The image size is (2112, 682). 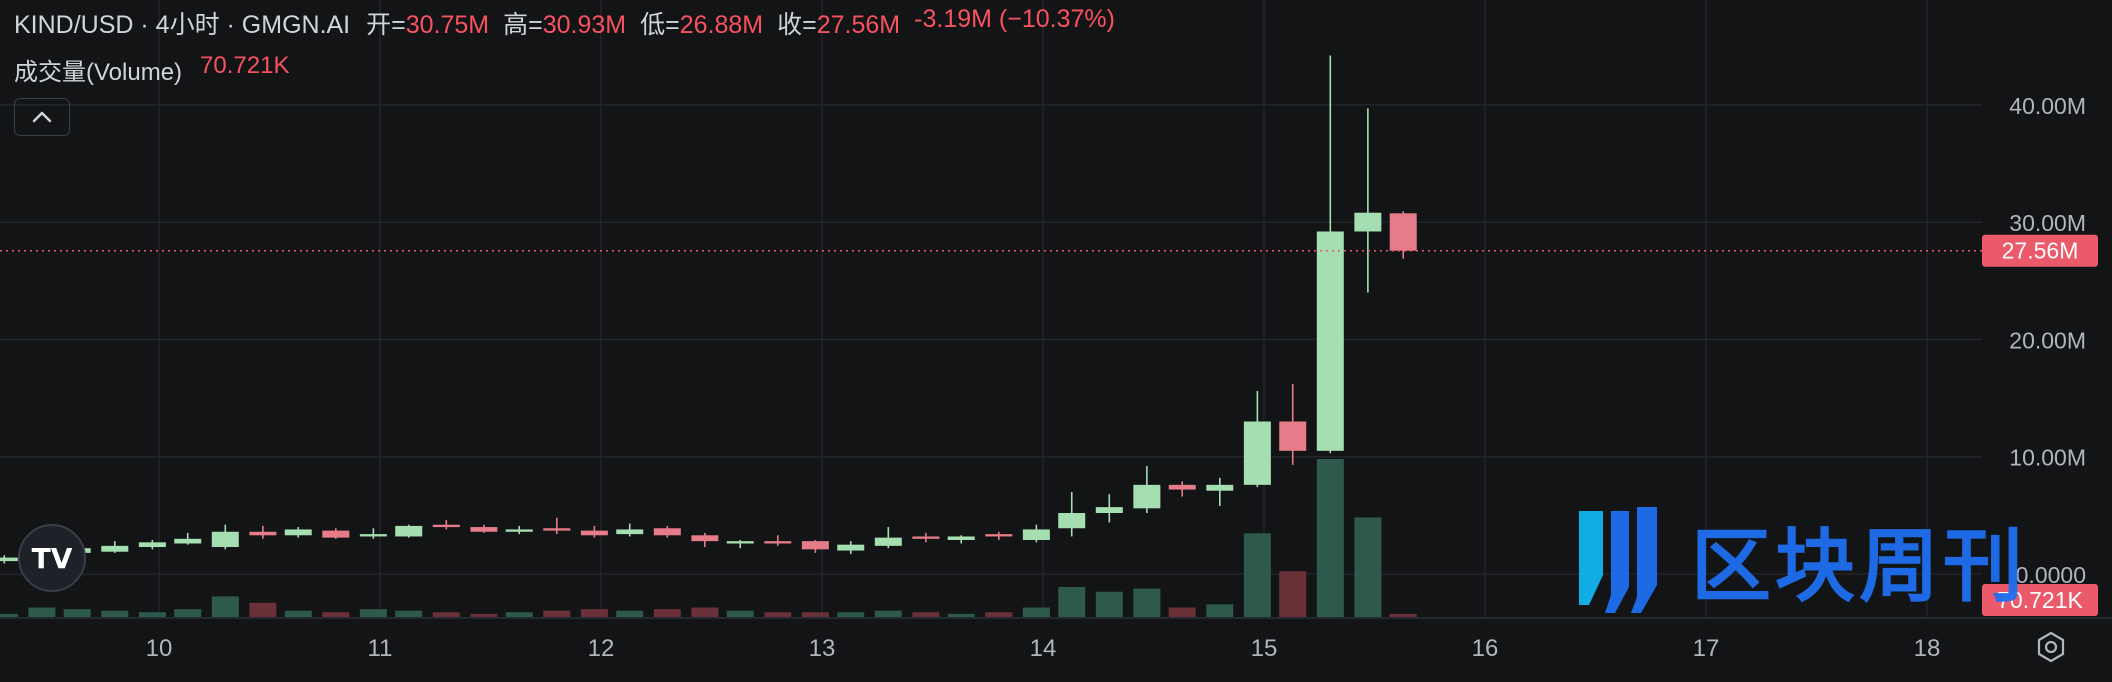 What do you see at coordinates (182, 25) in the screenshot?
I see `symbol-title: KIND/USD · 4小时 · GMGN.AI` at bounding box center [182, 25].